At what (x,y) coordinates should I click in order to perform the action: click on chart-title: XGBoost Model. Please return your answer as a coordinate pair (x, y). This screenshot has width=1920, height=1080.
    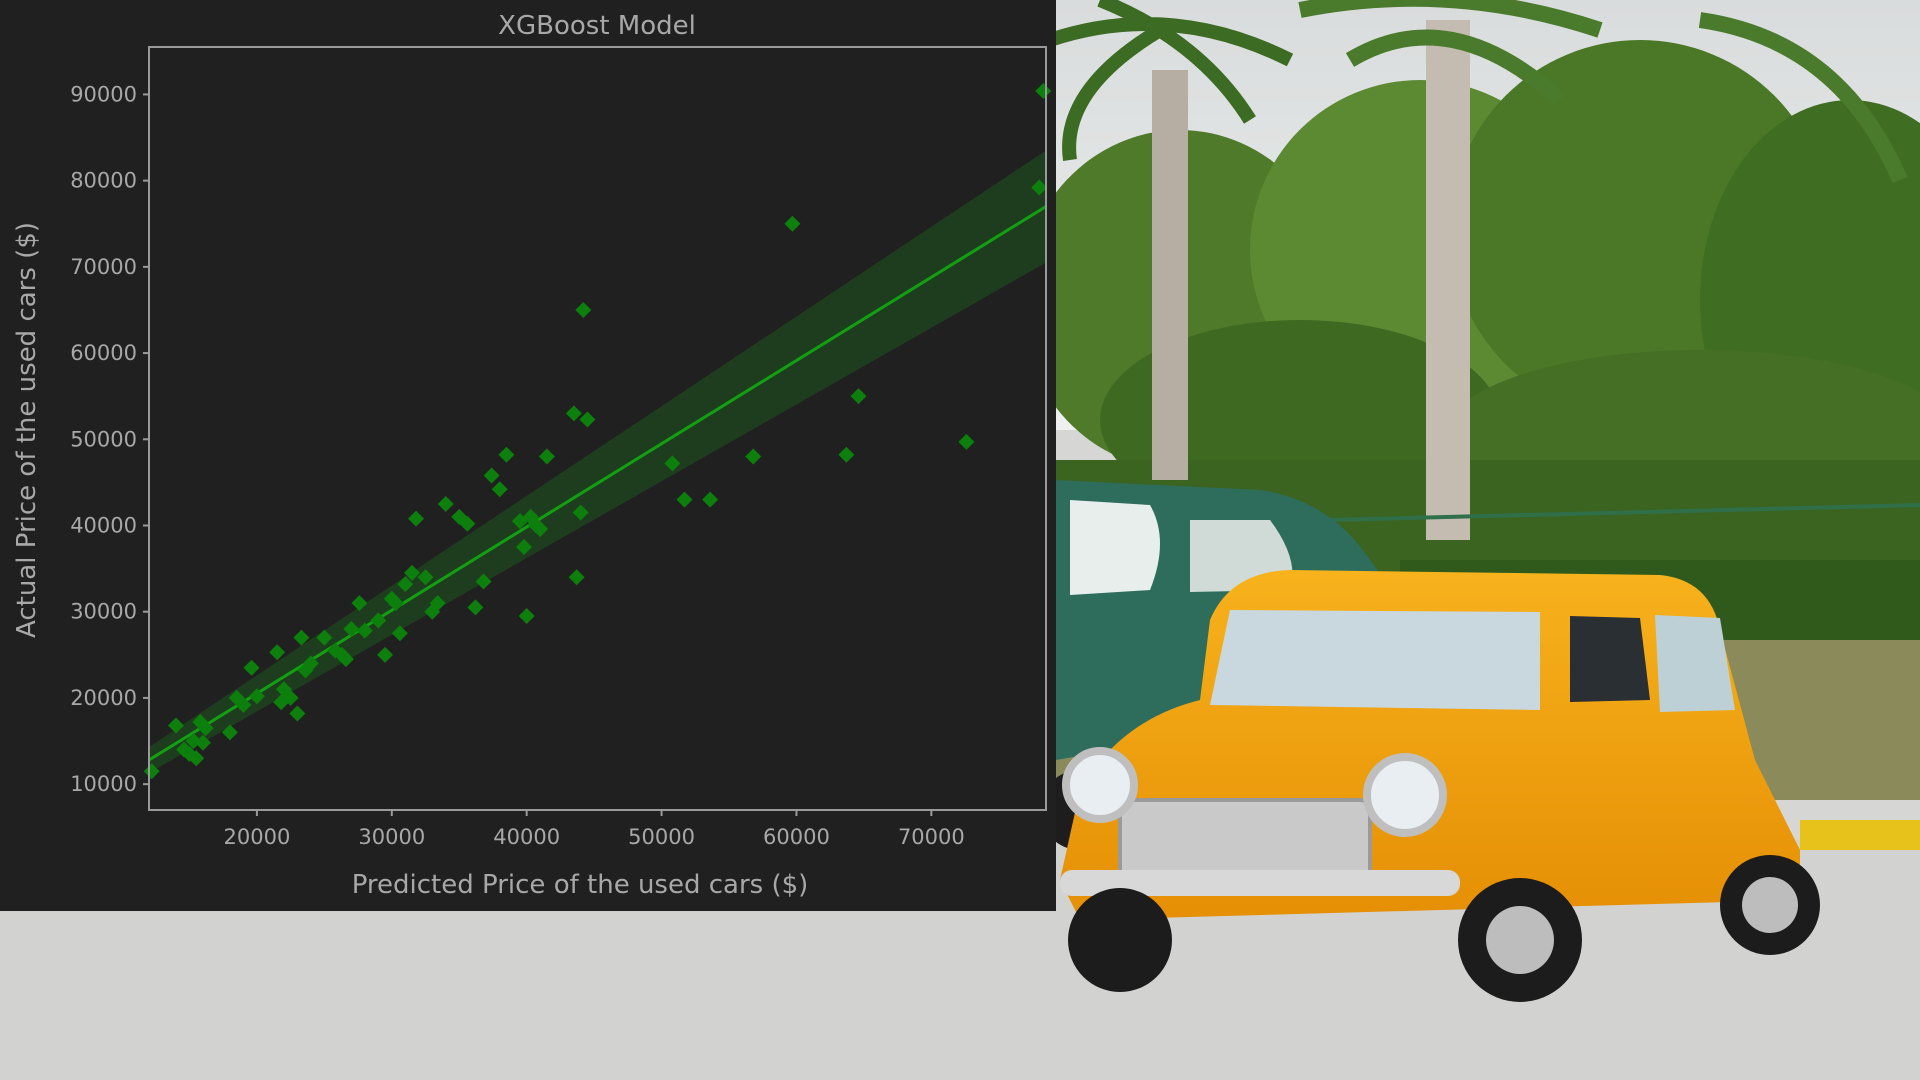
    Looking at the image, I should click on (597, 26).